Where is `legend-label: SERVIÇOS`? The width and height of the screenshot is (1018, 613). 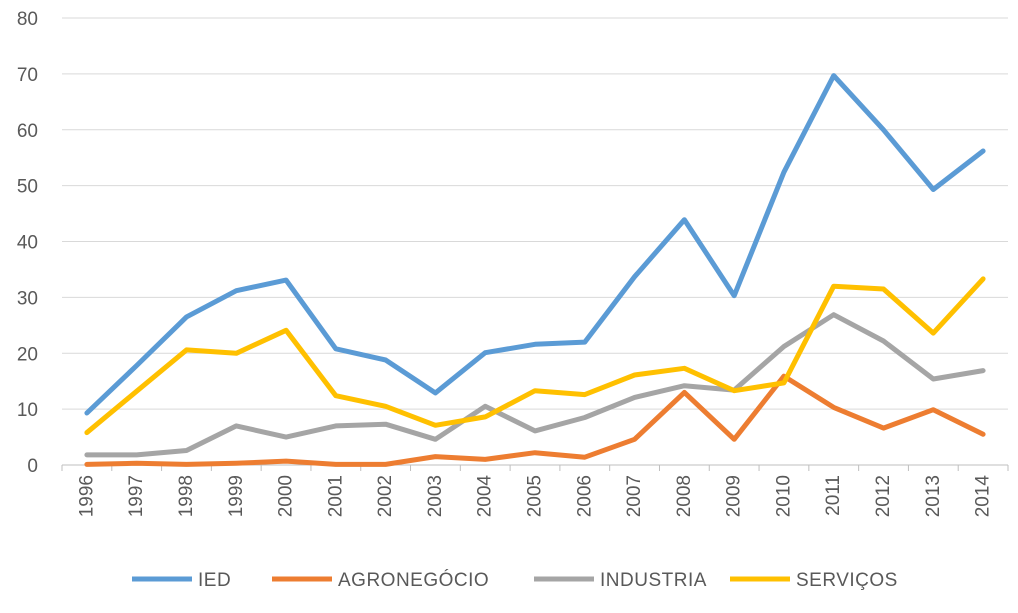
legend-label: SERVIÇOS is located at coordinates (847, 580).